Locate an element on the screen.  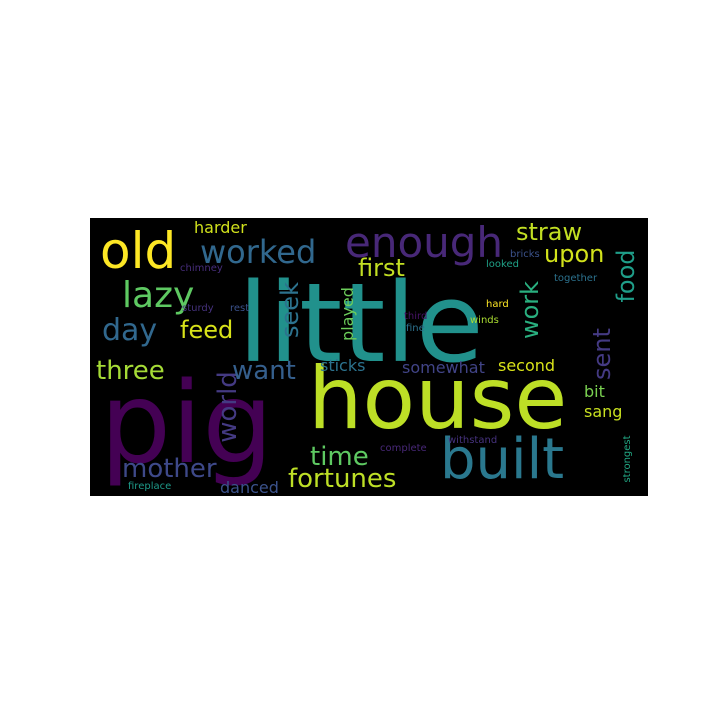
word-feed: feed is located at coordinates (207, 330).